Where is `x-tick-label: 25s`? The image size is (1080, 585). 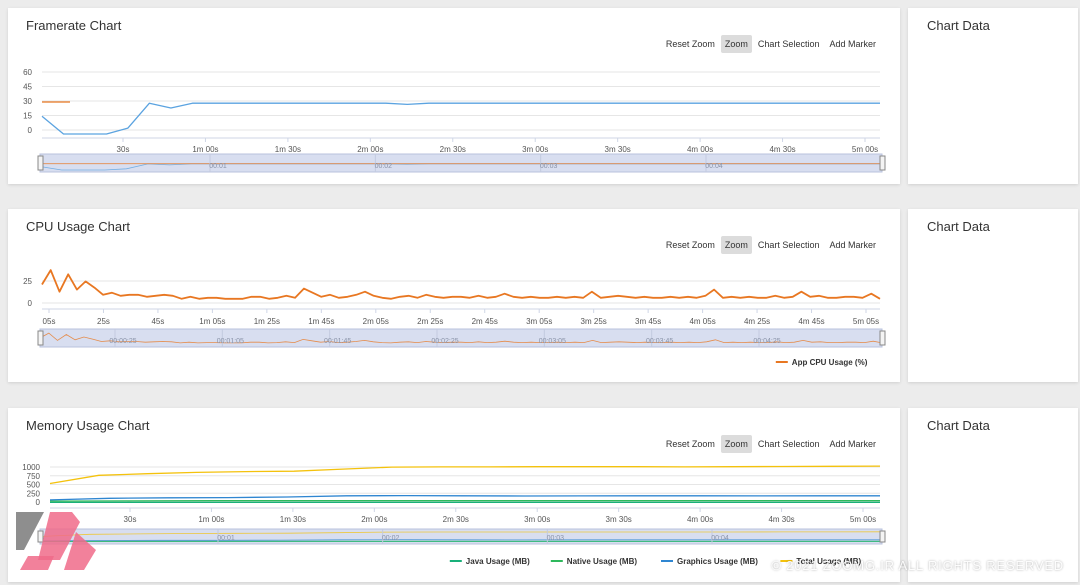 x-tick-label: 25s is located at coordinates (103, 321).